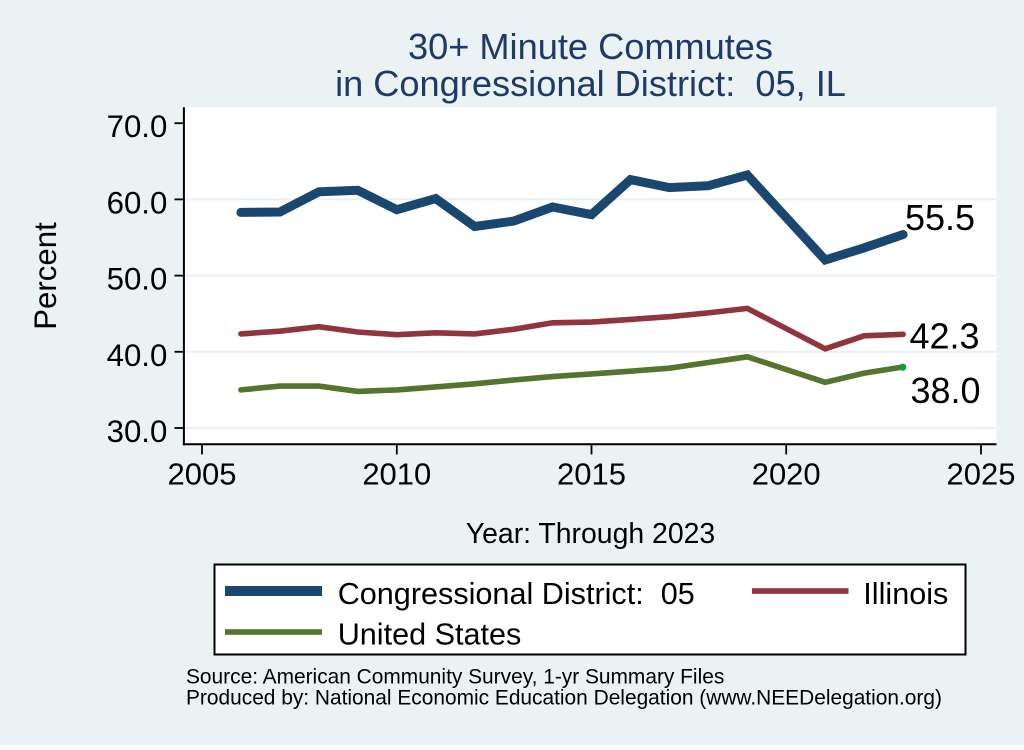 This screenshot has height=750, width=1024. Describe the element at coordinates (45, 276) in the screenshot. I see `svg-text: Percent` at that location.